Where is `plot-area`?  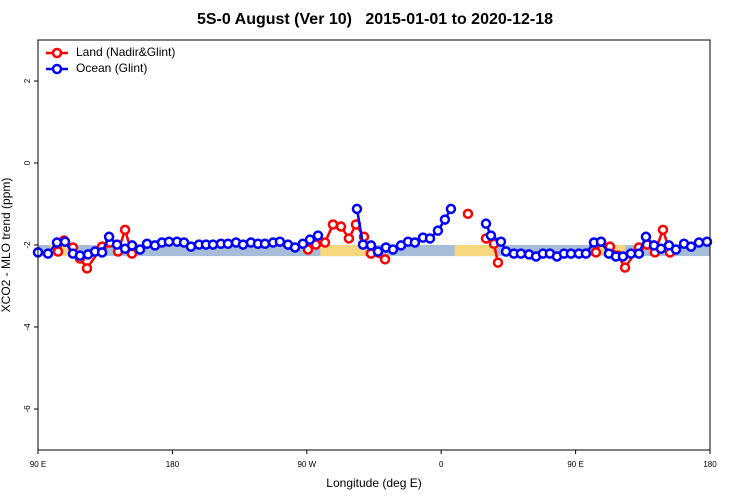 plot-area is located at coordinates (372, 238).